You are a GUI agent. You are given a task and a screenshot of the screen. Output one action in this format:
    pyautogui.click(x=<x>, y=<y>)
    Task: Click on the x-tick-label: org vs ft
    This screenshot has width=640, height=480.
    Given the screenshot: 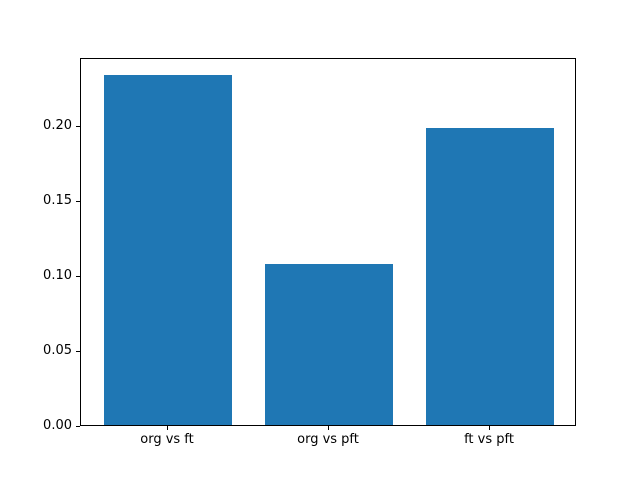 What is the action you would take?
    pyautogui.click(x=167, y=439)
    